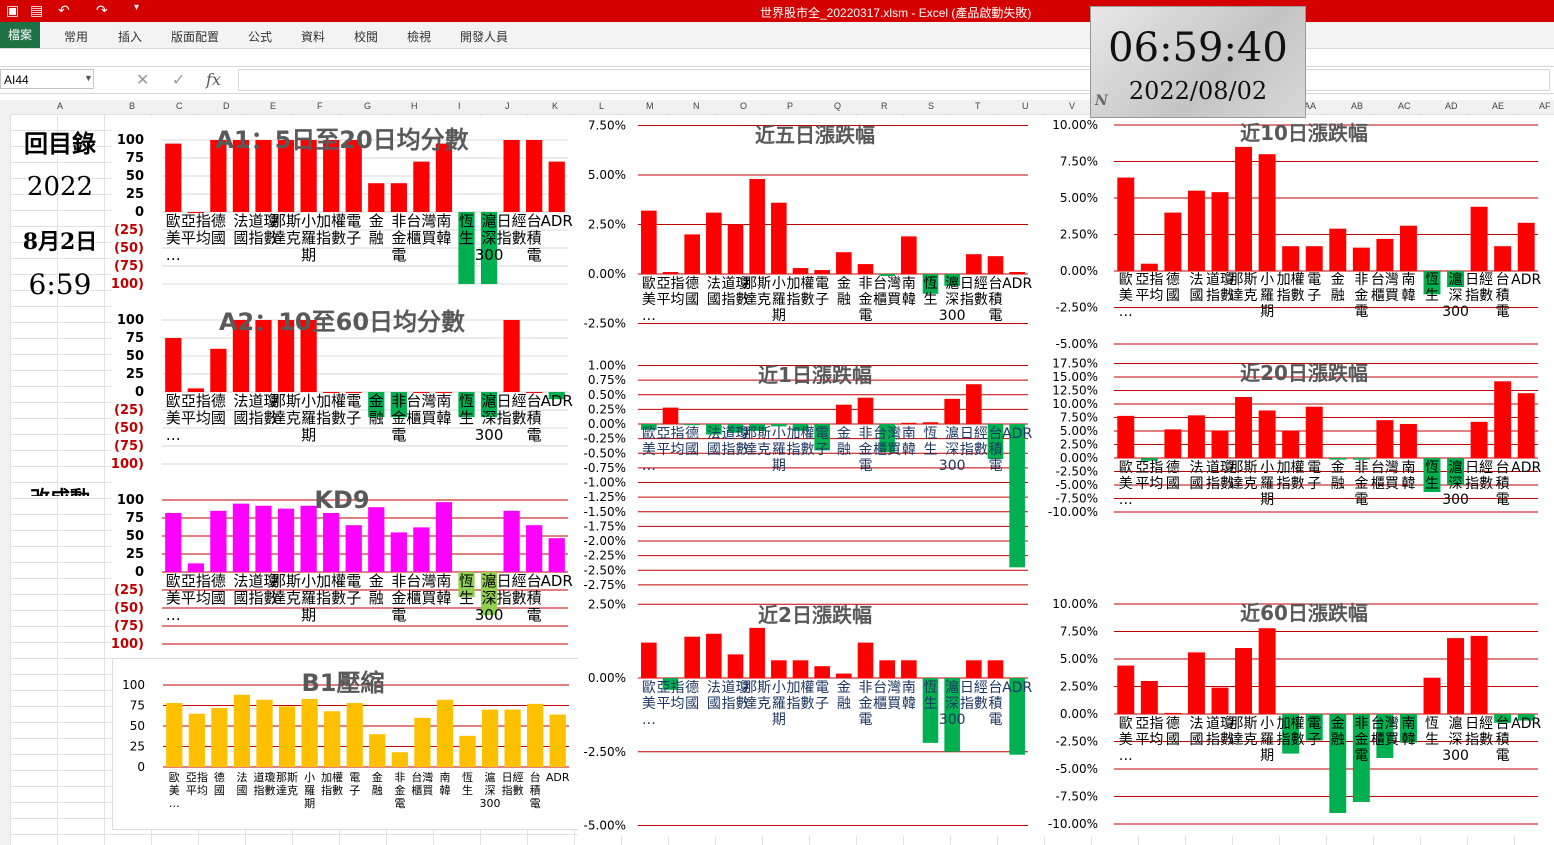 This screenshot has width=1554, height=845. I want to click on column-header-ab: AB, so click(1357, 106).